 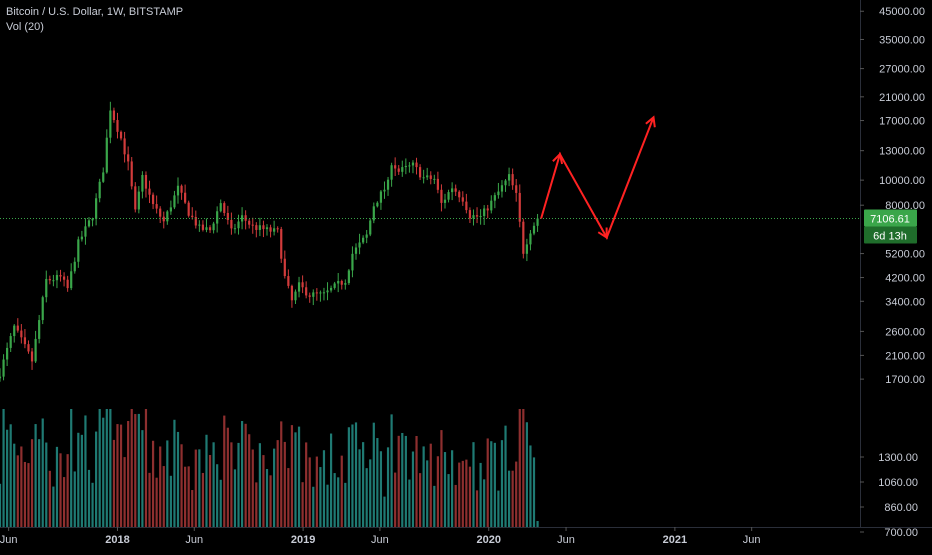 I want to click on projection-drawing, so click(x=598, y=177).